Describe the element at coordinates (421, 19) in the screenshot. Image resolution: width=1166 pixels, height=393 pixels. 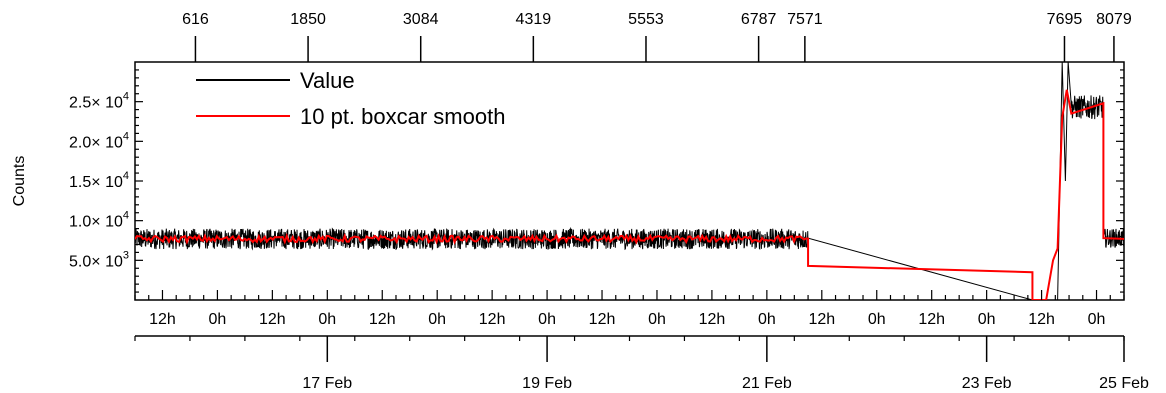
I see `index-tick-label: 3084` at that location.